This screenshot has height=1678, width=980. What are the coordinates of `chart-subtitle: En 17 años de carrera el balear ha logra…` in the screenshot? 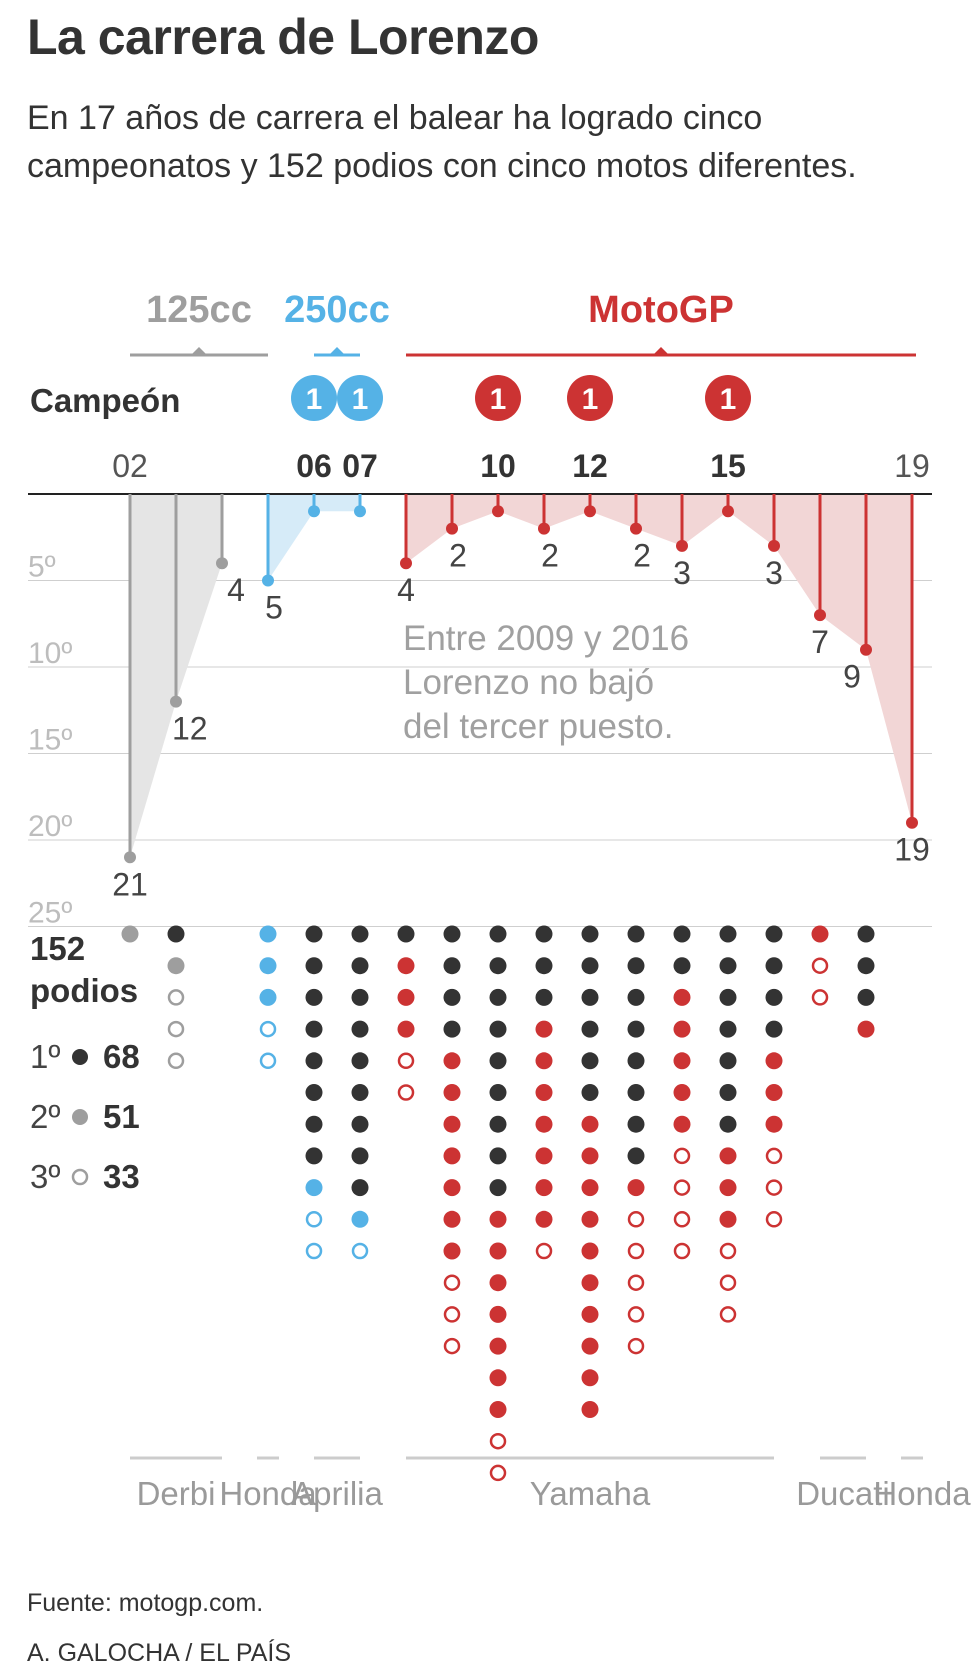 It's located at (442, 142).